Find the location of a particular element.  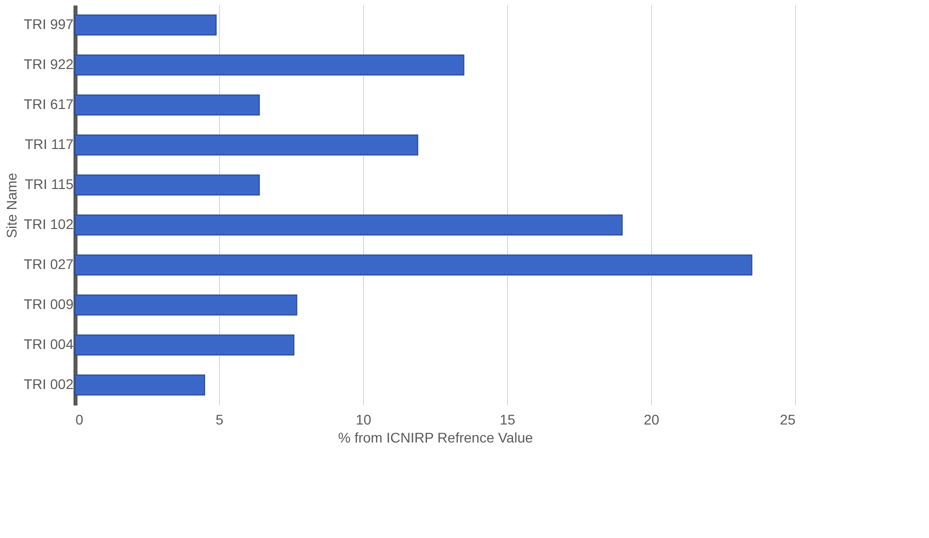

x-tick-label: 10 is located at coordinates (364, 420).